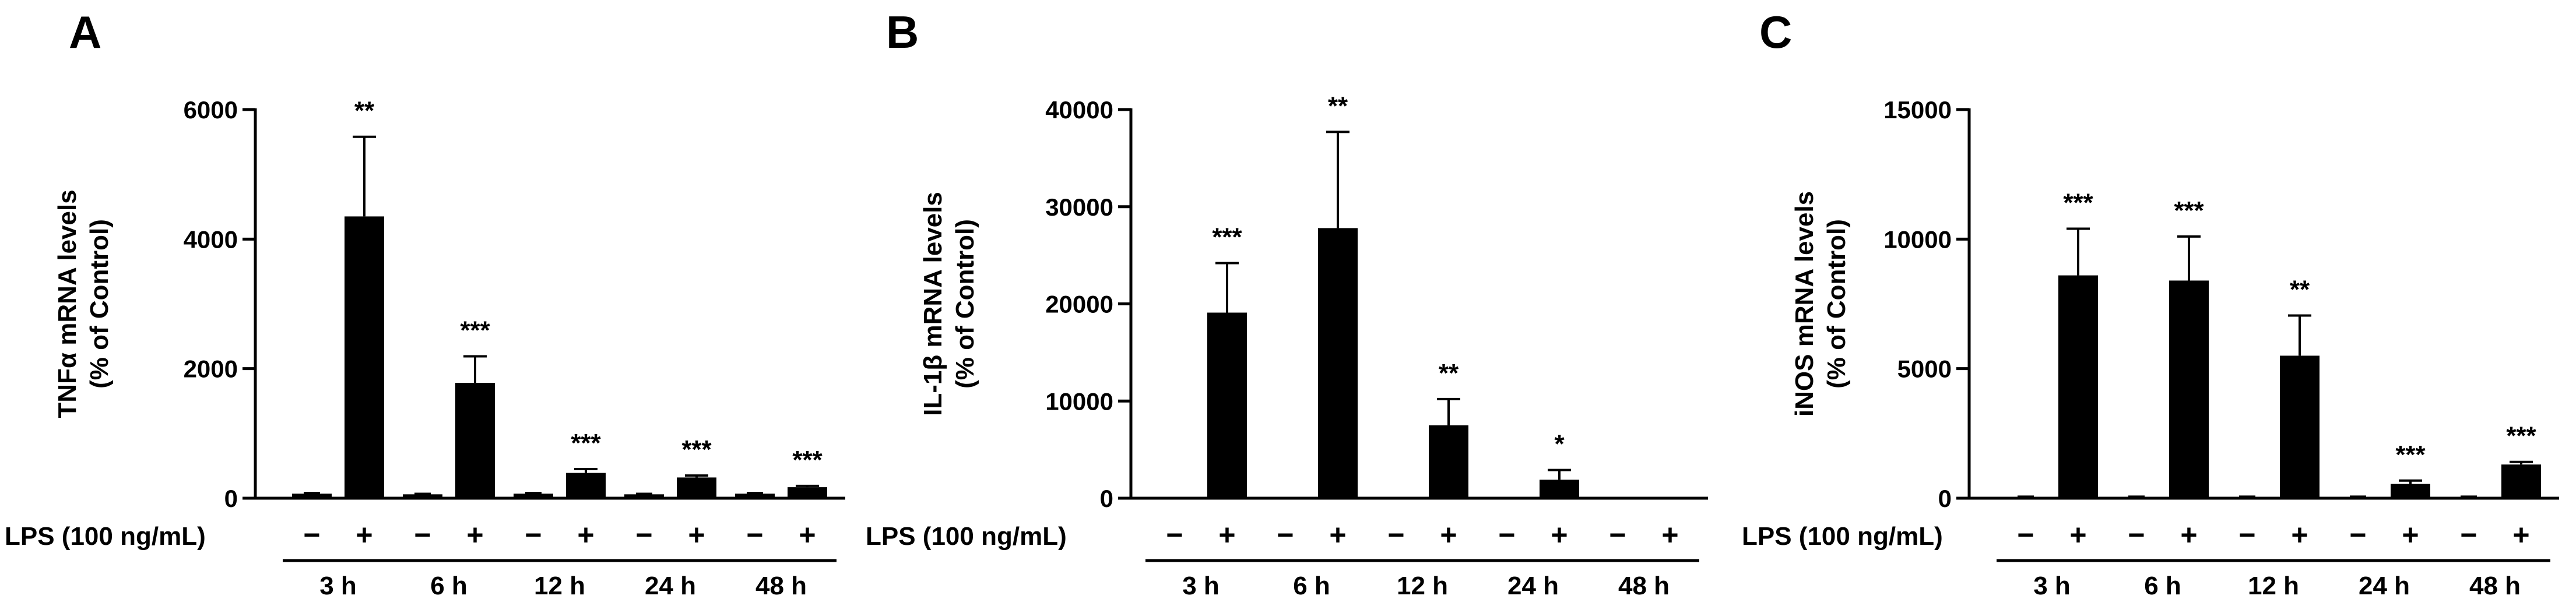 The image size is (2576, 606). What do you see at coordinates (67, 304) in the screenshot?
I see `y-axis-label: TNFα mRNA levels` at bounding box center [67, 304].